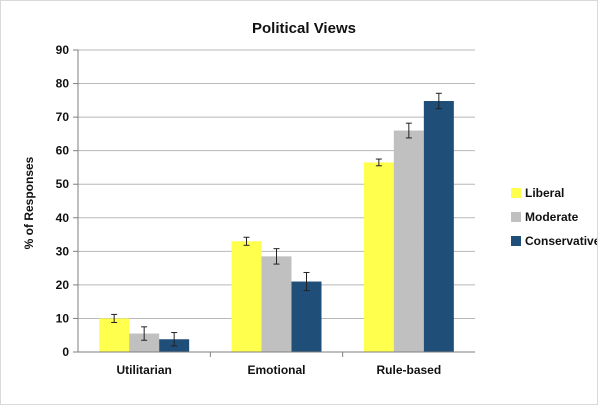  What do you see at coordinates (63, 117) in the screenshot?
I see `y-tick-label: 70` at bounding box center [63, 117].